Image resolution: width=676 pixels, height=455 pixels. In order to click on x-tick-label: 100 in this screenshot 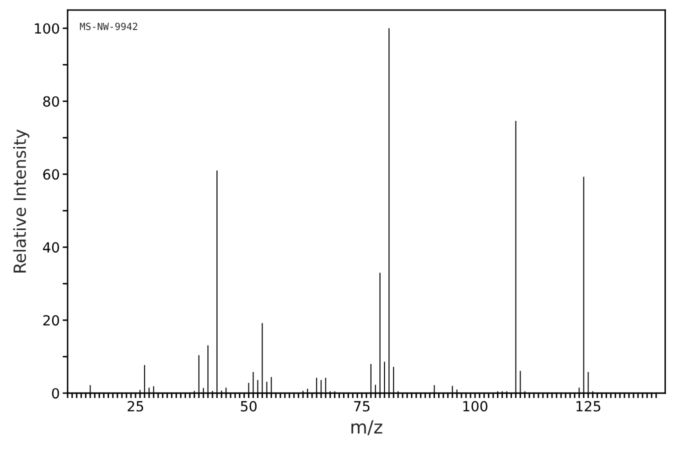, I will do `click(475, 406)`.